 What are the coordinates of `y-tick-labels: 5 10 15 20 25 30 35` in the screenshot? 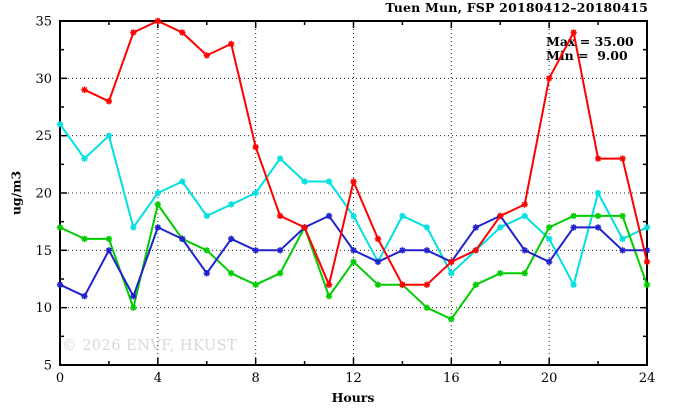 It's located at (43, 194).